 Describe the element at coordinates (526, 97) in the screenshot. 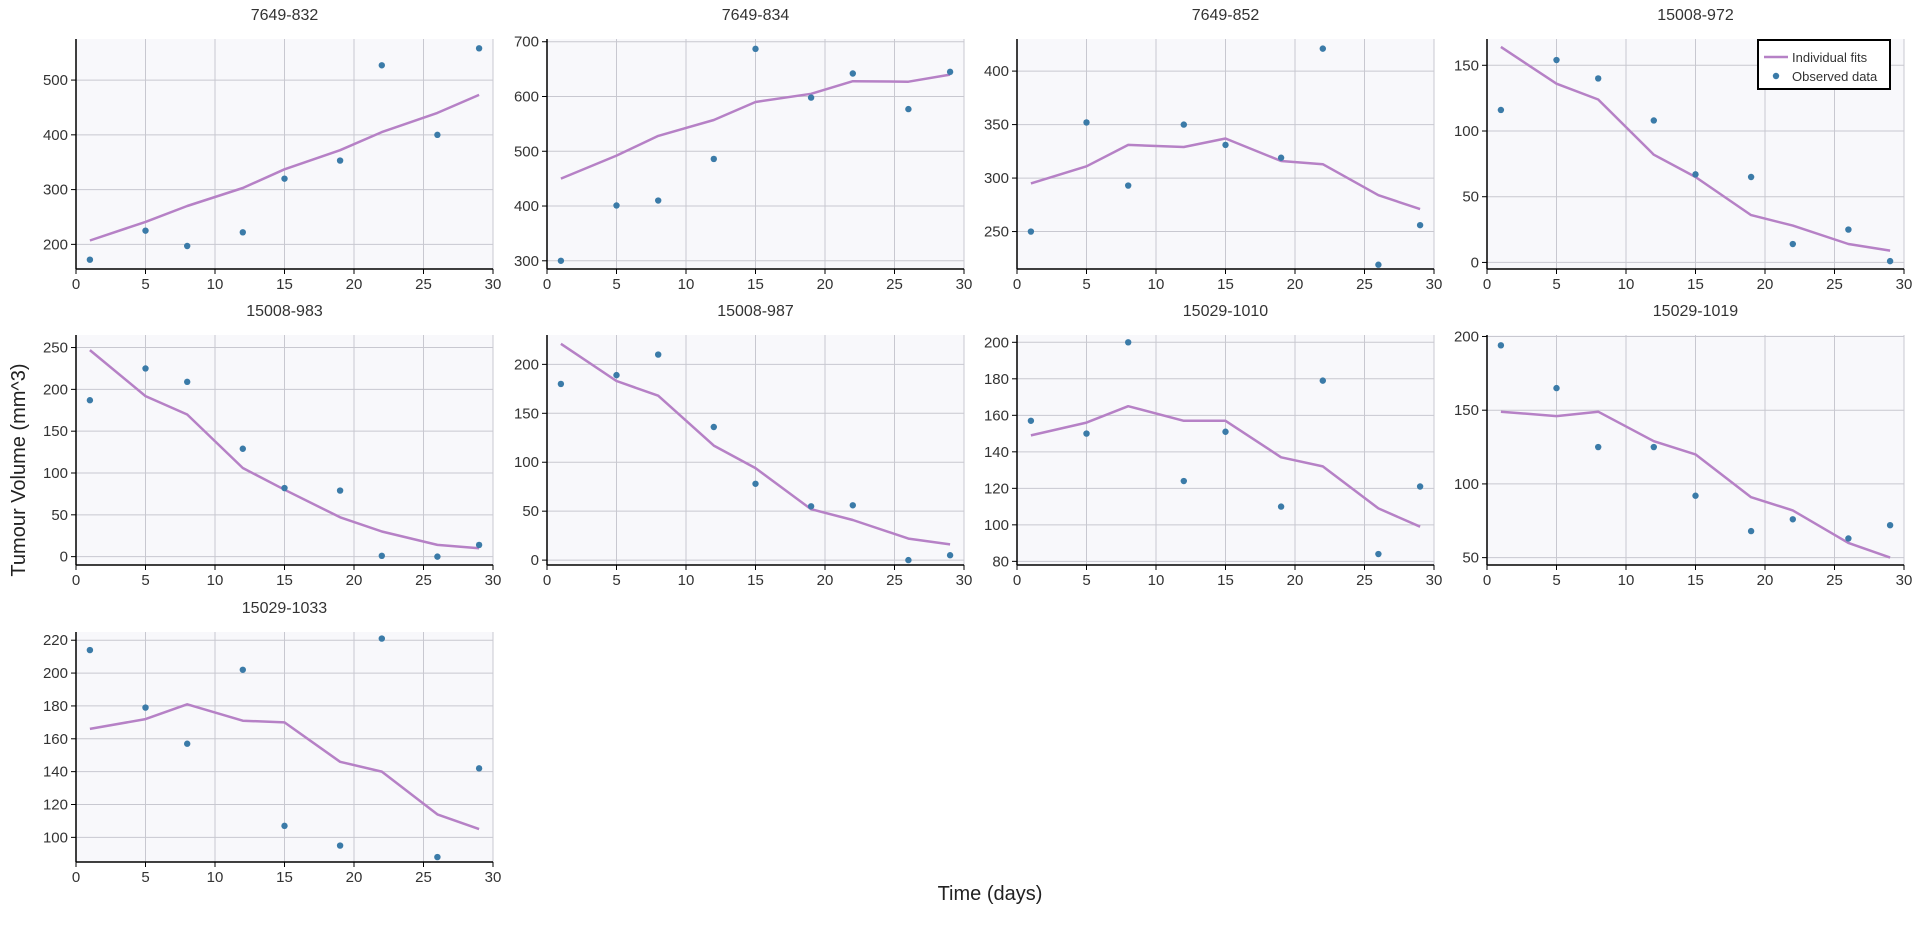

I see `y-tick-label: 600` at that location.